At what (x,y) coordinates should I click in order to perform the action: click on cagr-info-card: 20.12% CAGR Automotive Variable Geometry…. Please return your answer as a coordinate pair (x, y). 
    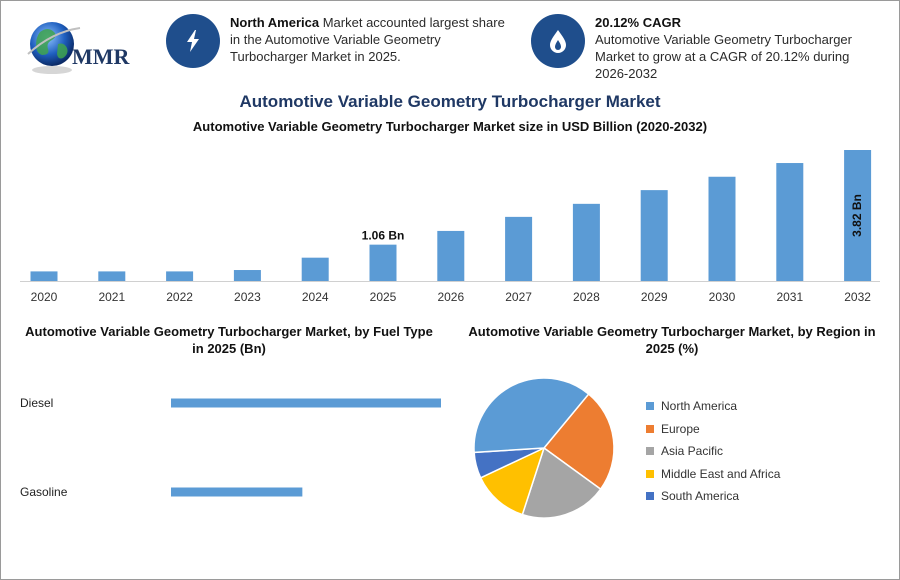
    Looking at the image, I should click on (706, 48).